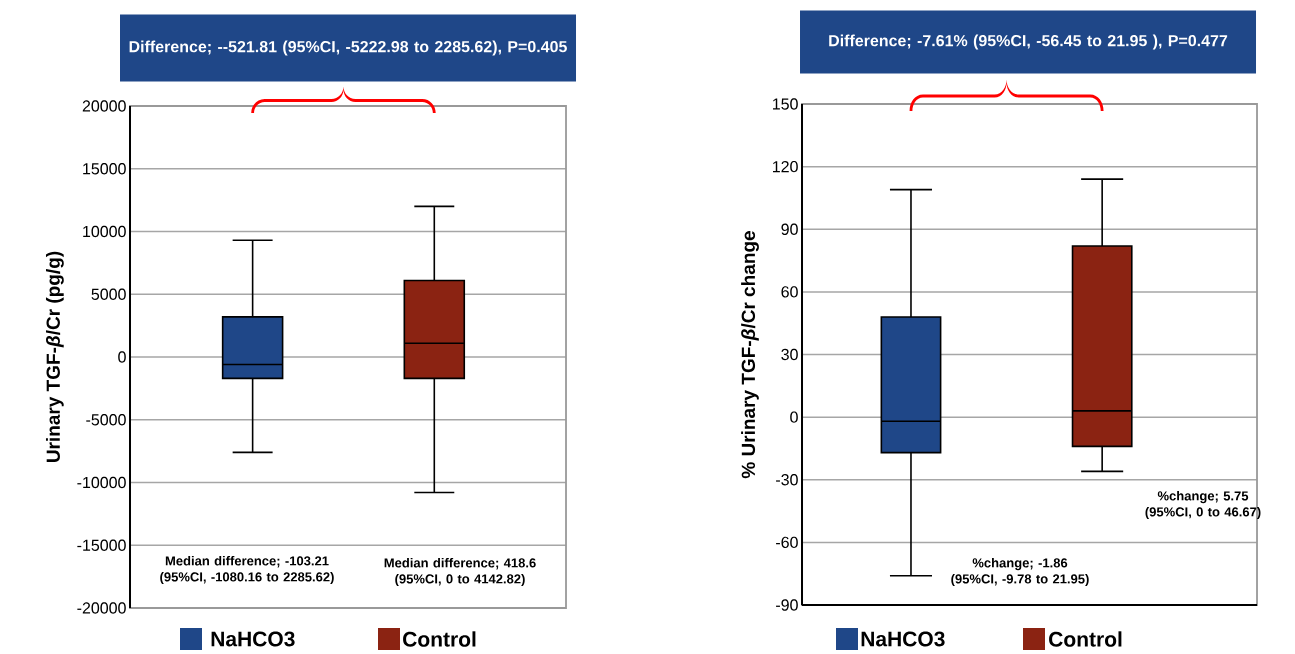 This screenshot has width=1295, height=654. What do you see at coordinates (750, 355) in the screenshot?
I see `y-axis-title: % Urinary TGF-β/Cr change` at bounding box center [750, 355].